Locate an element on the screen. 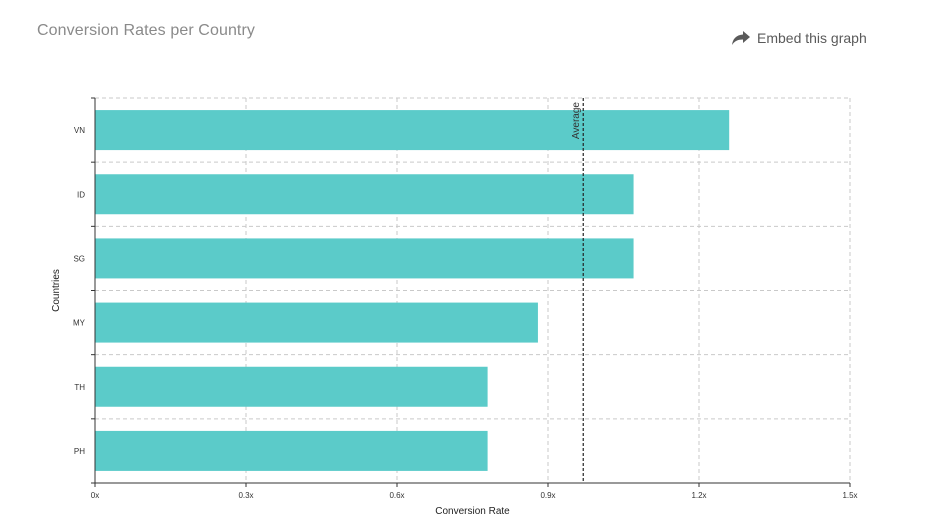 Image resolution: width=925 pixels, height=530 pixels. y-tick-label-id: ID is located at coordinates (81, 194).